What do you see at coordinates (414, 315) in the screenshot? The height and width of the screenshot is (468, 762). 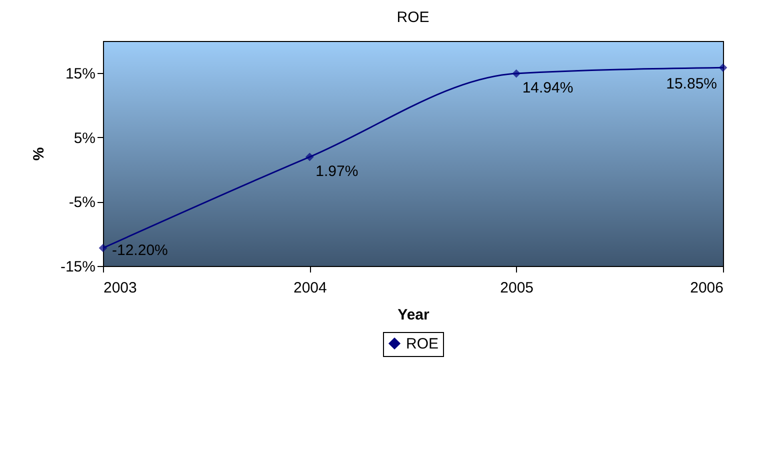 I see `x-axis-title: Year` at bounding box center [414, 315].